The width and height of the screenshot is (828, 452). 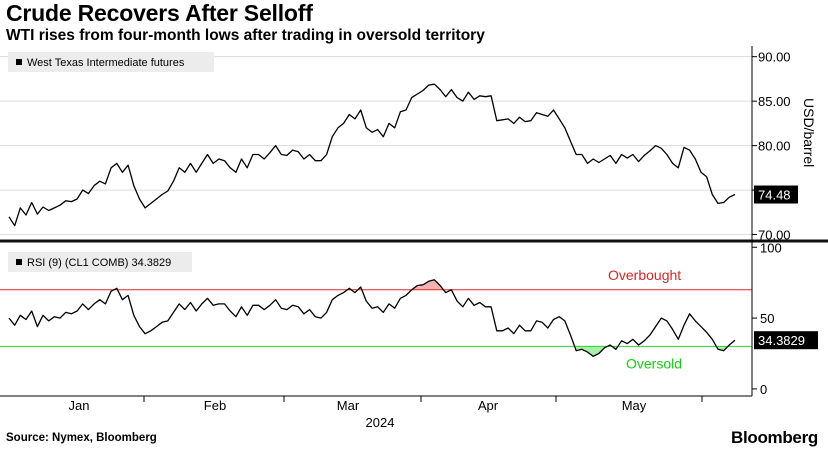 I want to click on x-tick-label: Apr, so click(x=488, y=405).